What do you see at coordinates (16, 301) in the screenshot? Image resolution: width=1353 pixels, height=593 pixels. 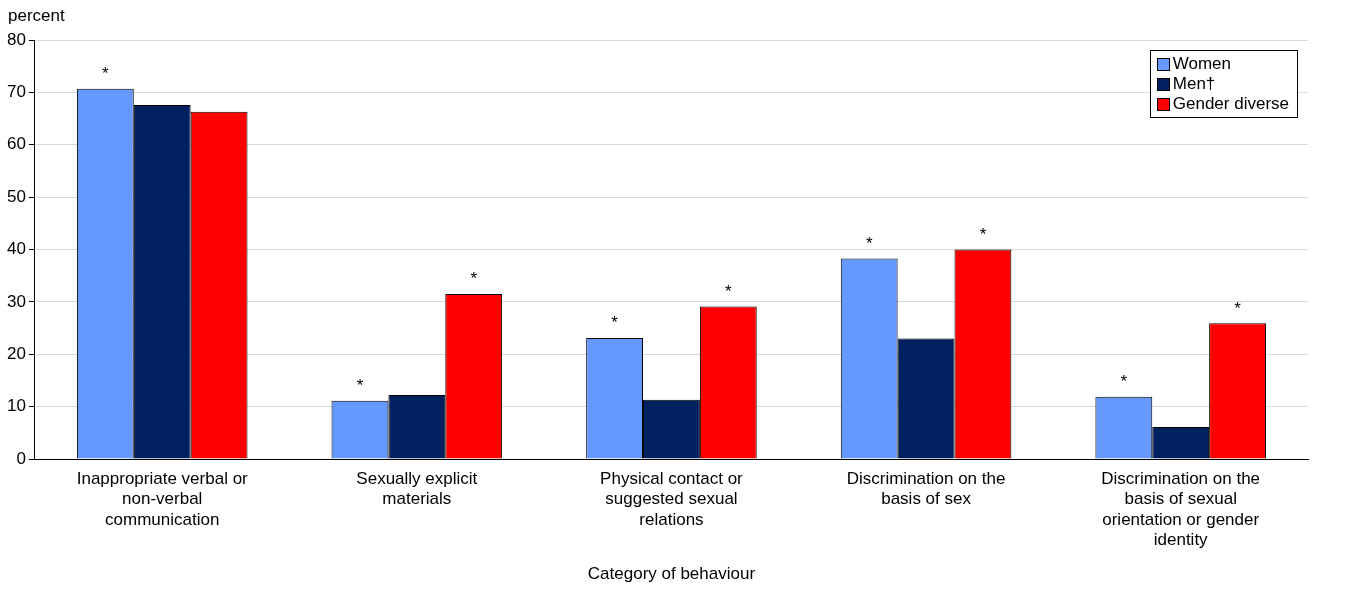 I see `y-tick-label: 30` at bounding box center [16, 301].